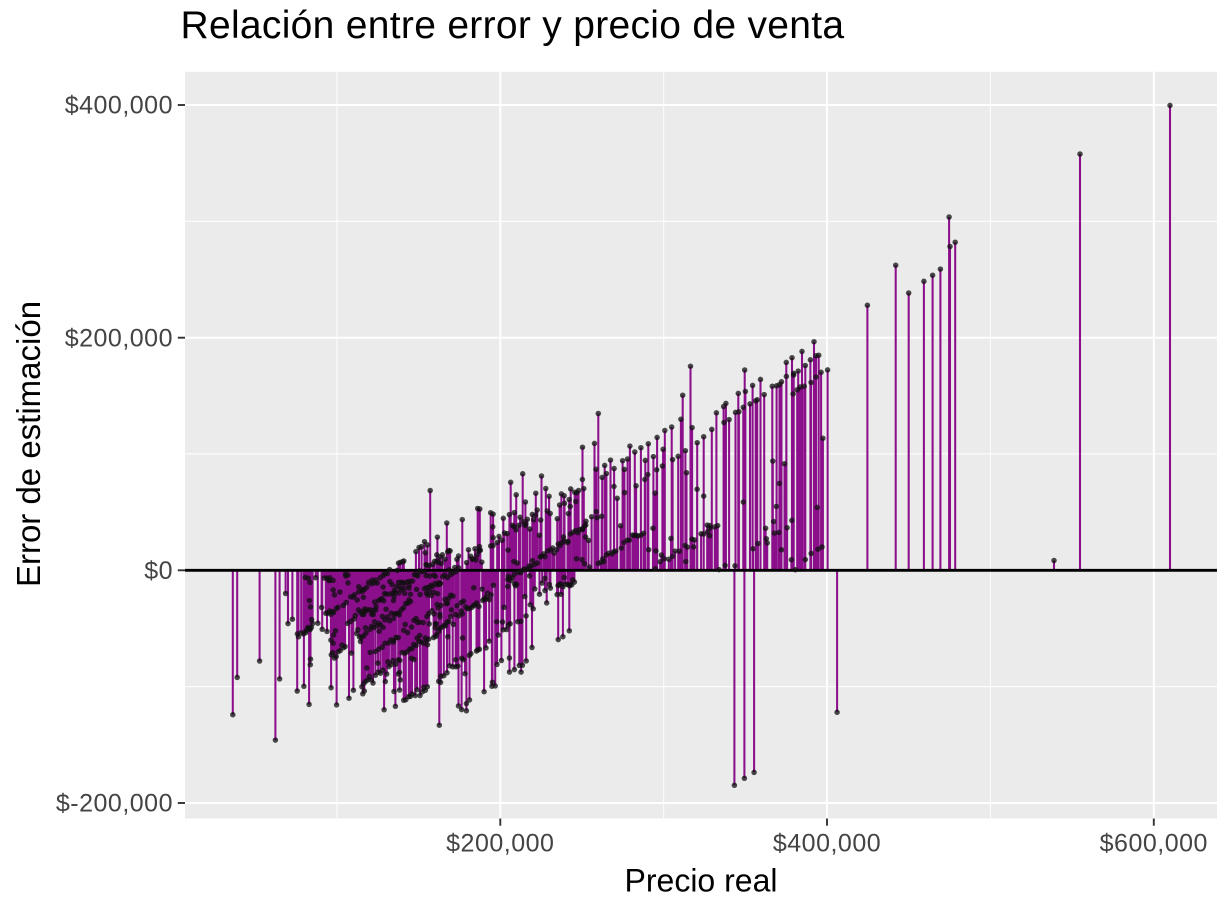  I want to click on svg-text:Relación entre error y precio: Relación entre error y precio de venta, so click(513, 25).